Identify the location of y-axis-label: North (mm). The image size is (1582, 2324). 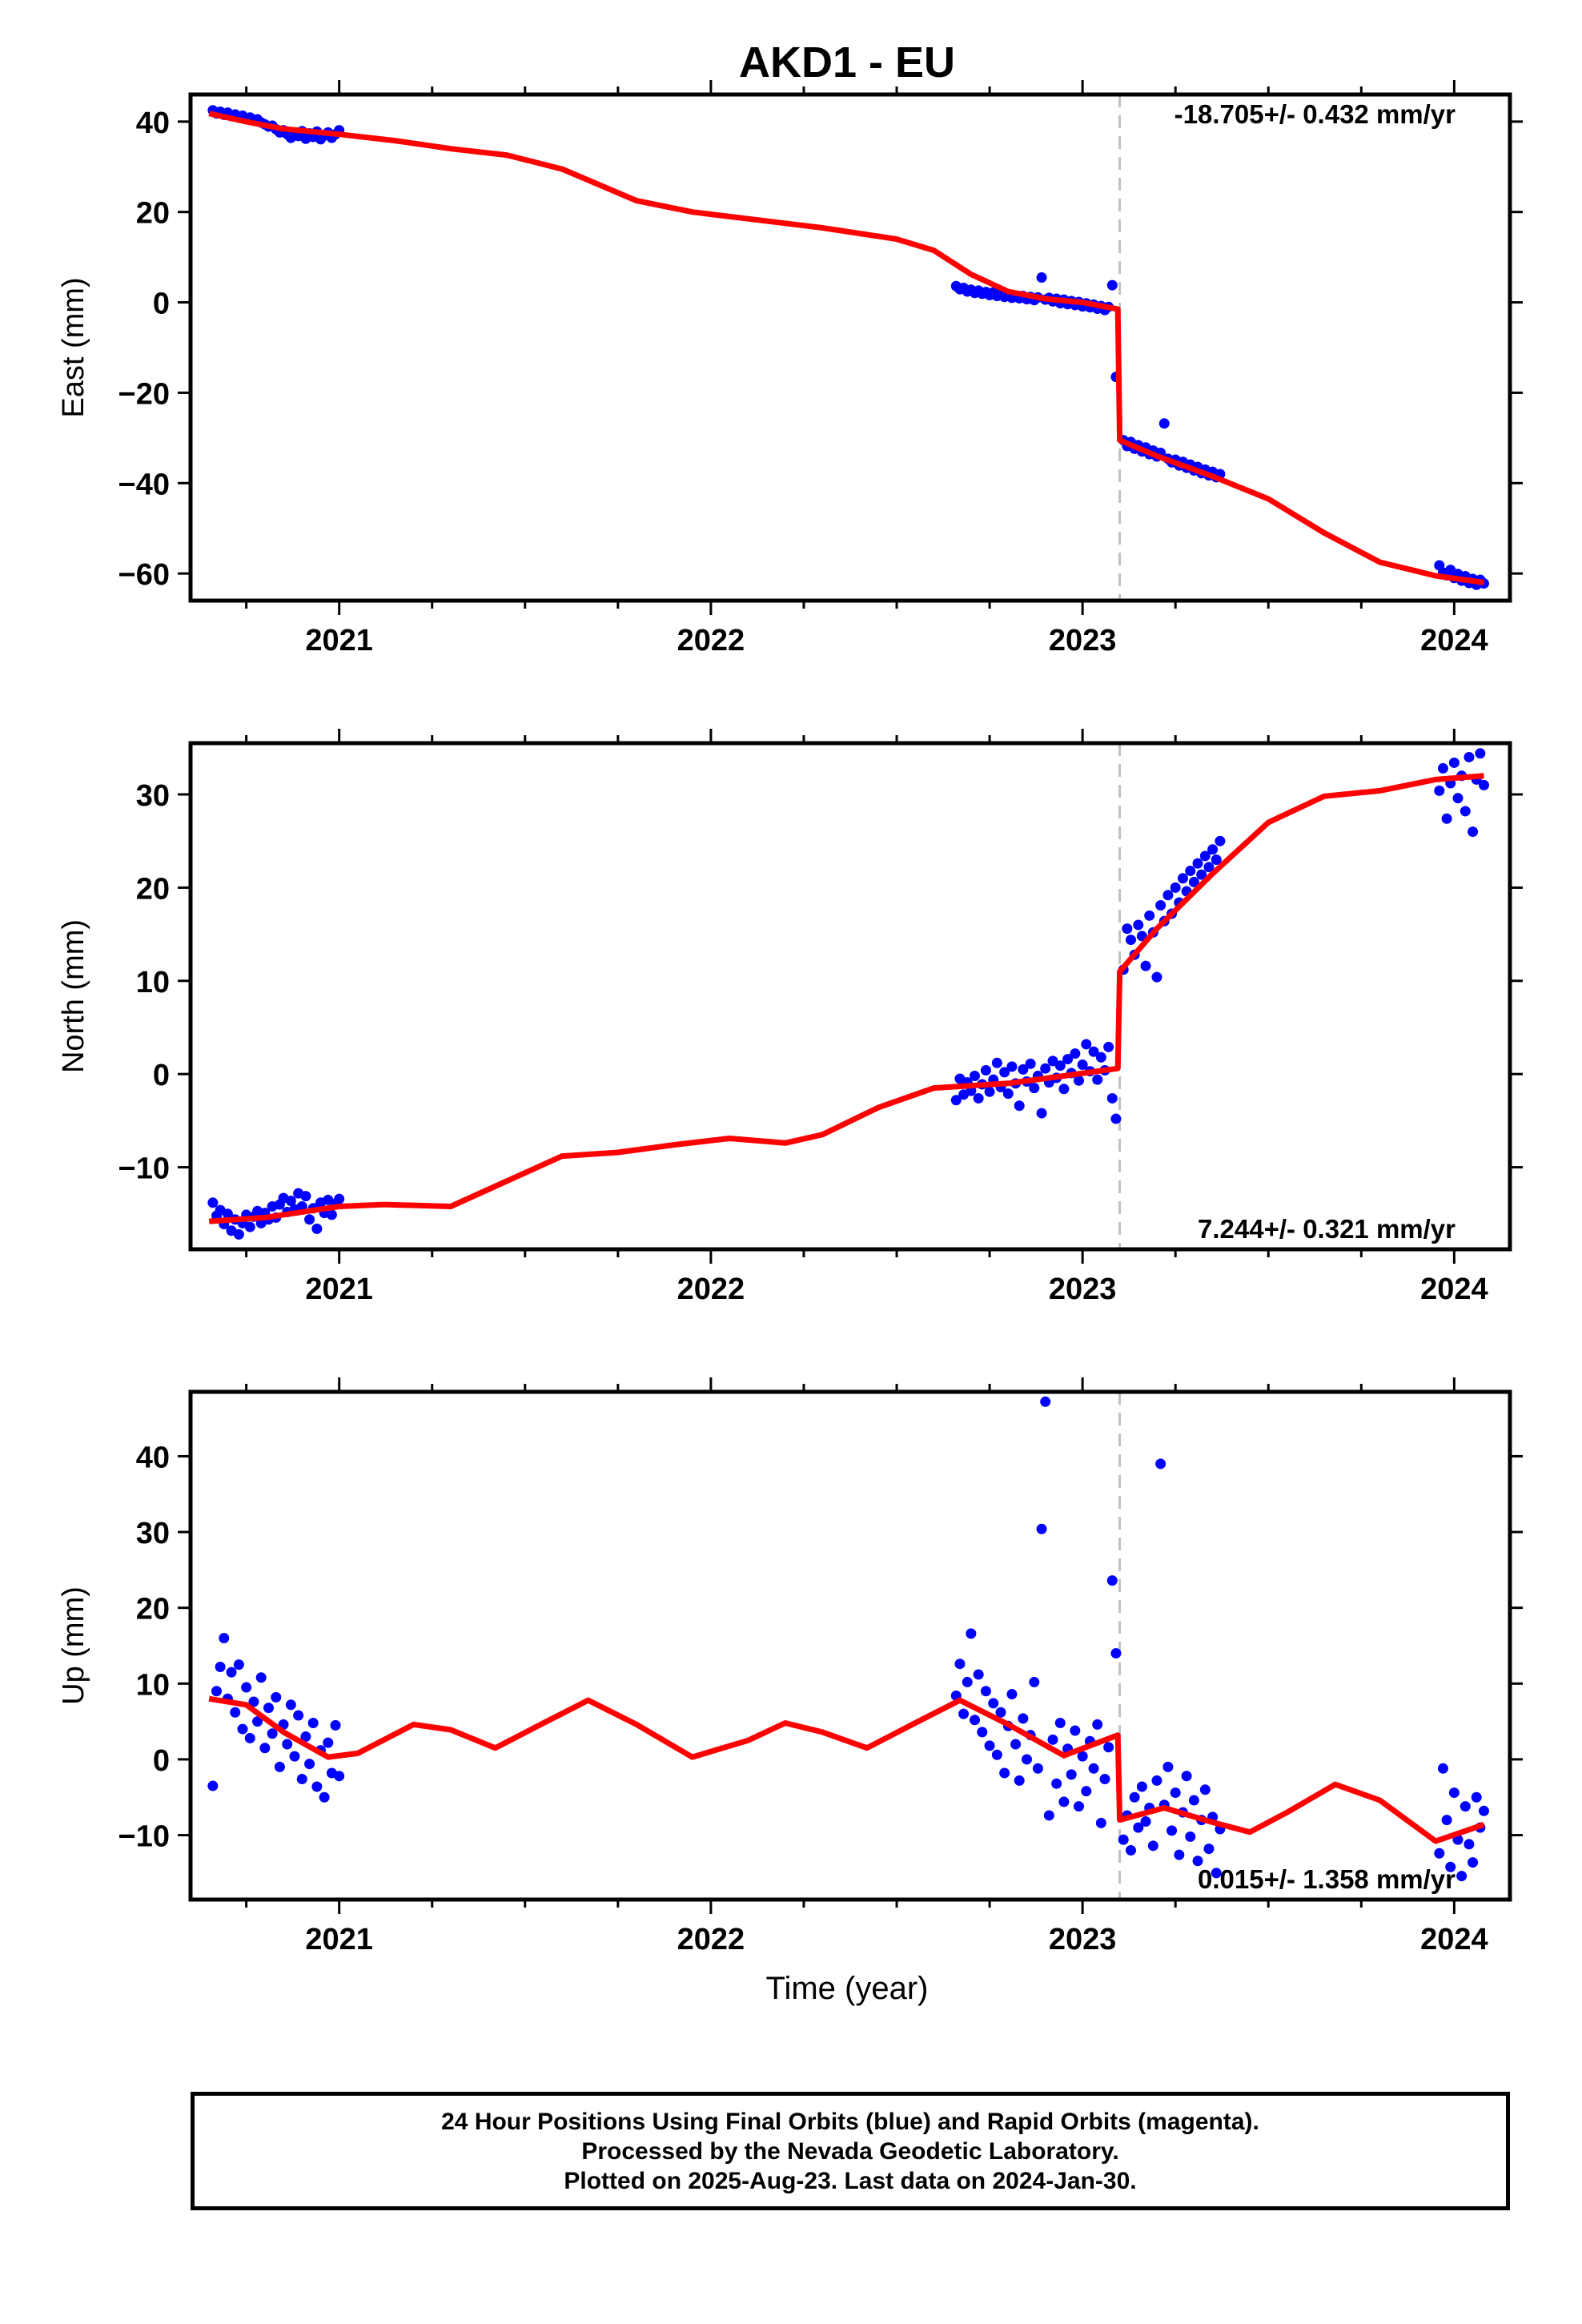
(74, 996).